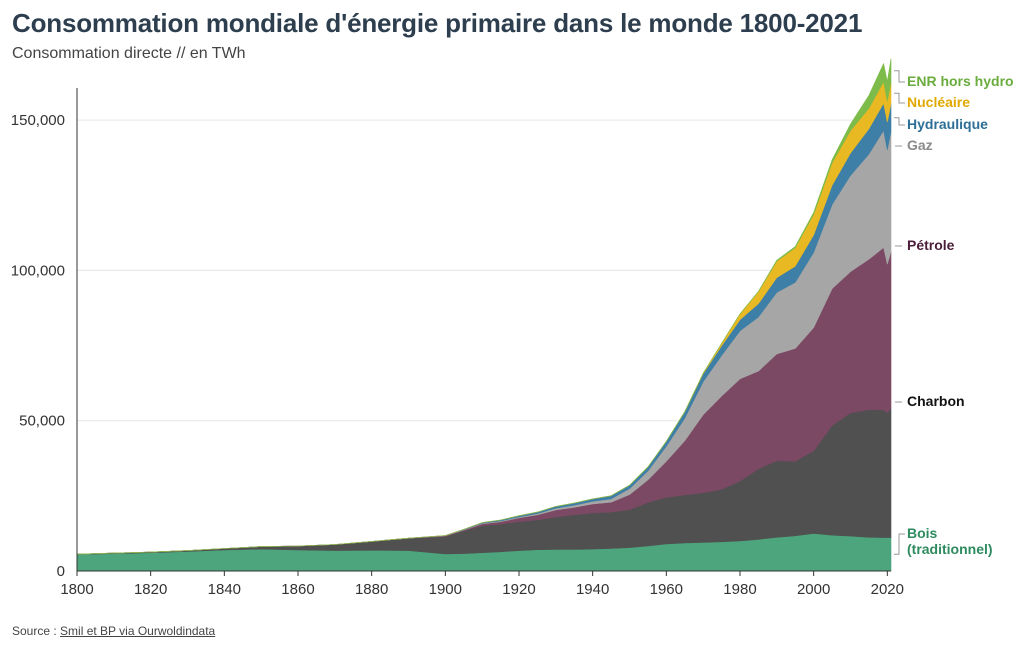 This screenshot has width=1020, height=650. I want to click on x-tick-label: 1820, so click(150, 589).